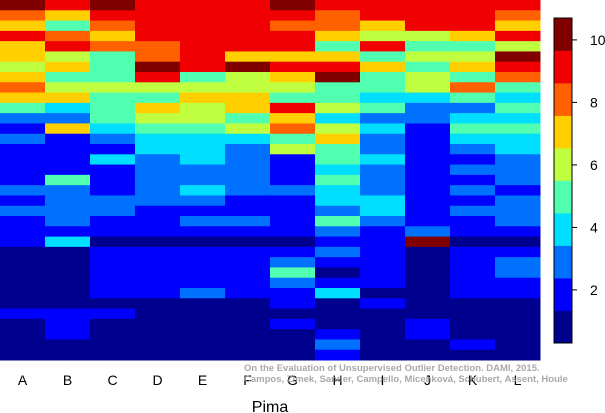 The width and height of the screenshot is (605, 413). I want to click on x-tick-label: A, so click(23, 380).